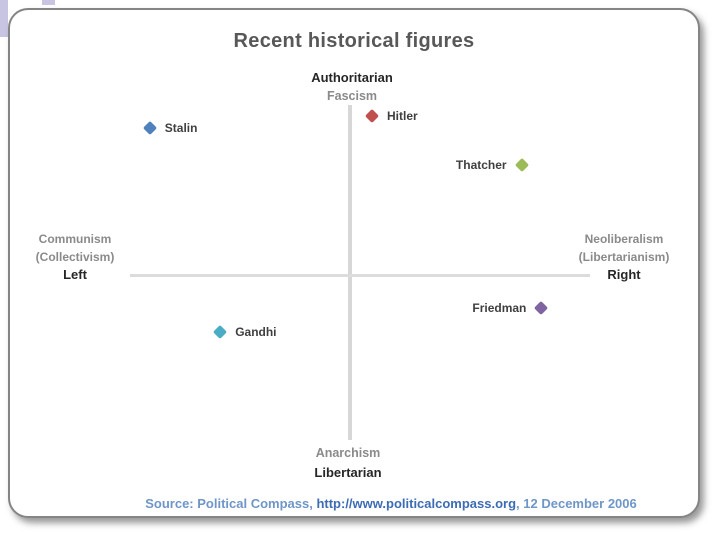 The width and height of the screenshot is (720, 540). What do you see at coordinates (350, 272) in the screenshot?
I see `vertical-axis-line` at bounding box center [350, 272].